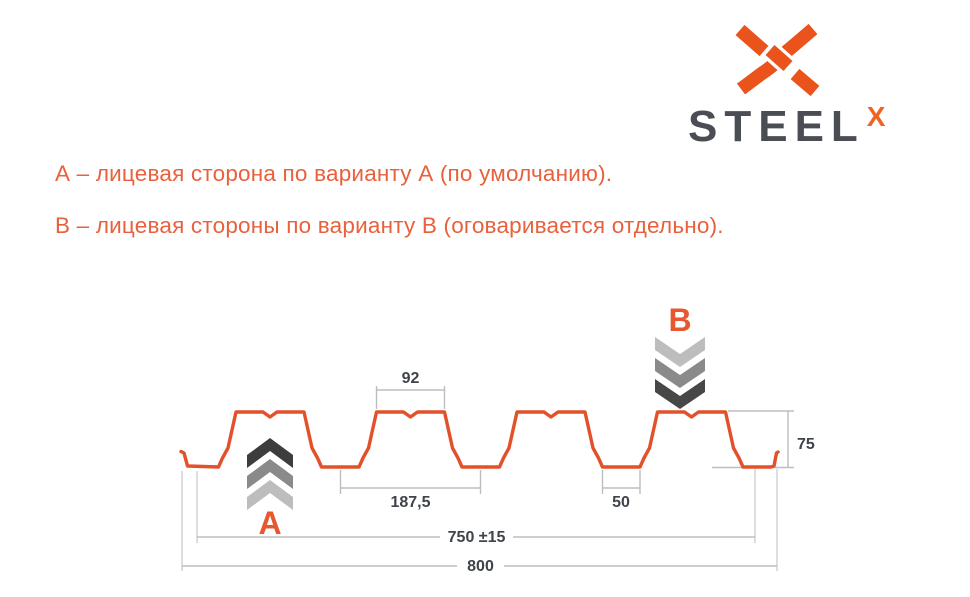 The width and height of the screenshot is (970, 597). What do you see at coordinates (410, 397) in the screenshot?
I see `dim-crest-width-lines` at bounding box center [410, 397].